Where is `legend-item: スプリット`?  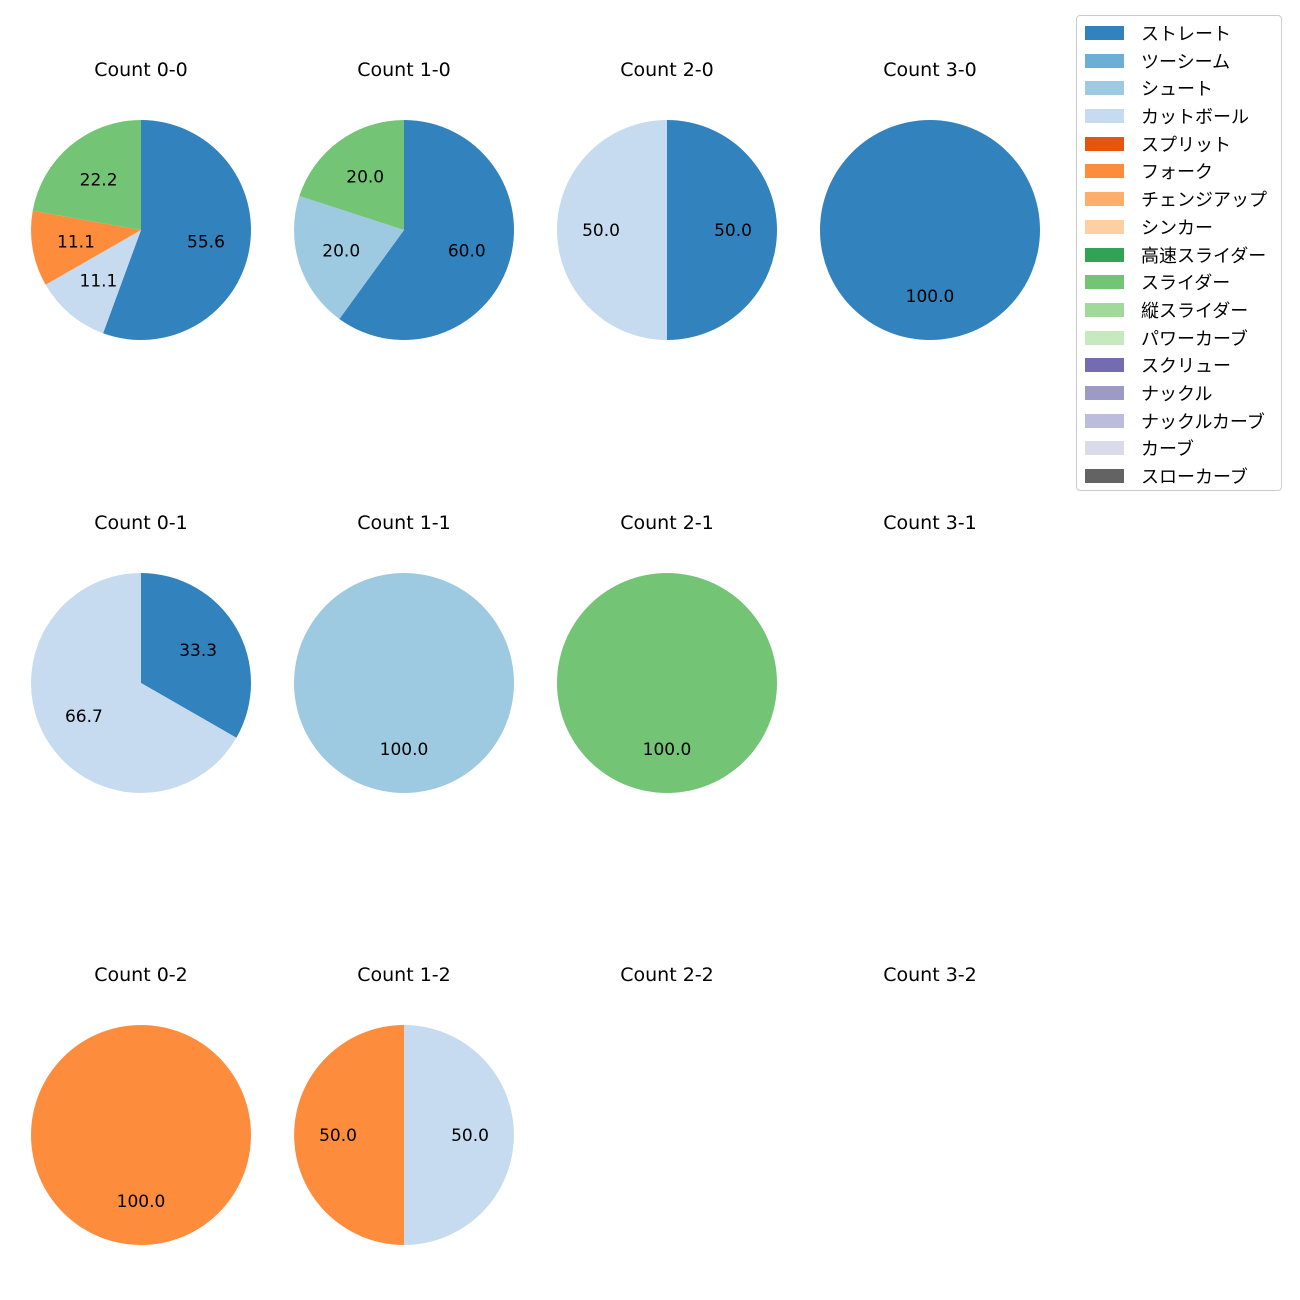 legend-item: スプリット is located at coordinates (1179, 143).